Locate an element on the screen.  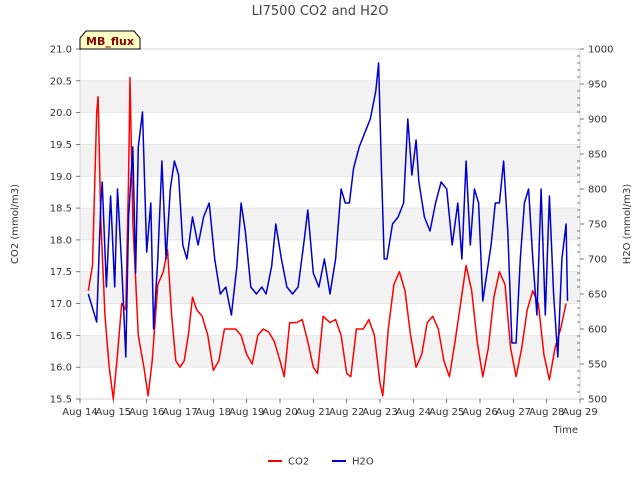
annotation-shape is located at coordinates (110, 40).